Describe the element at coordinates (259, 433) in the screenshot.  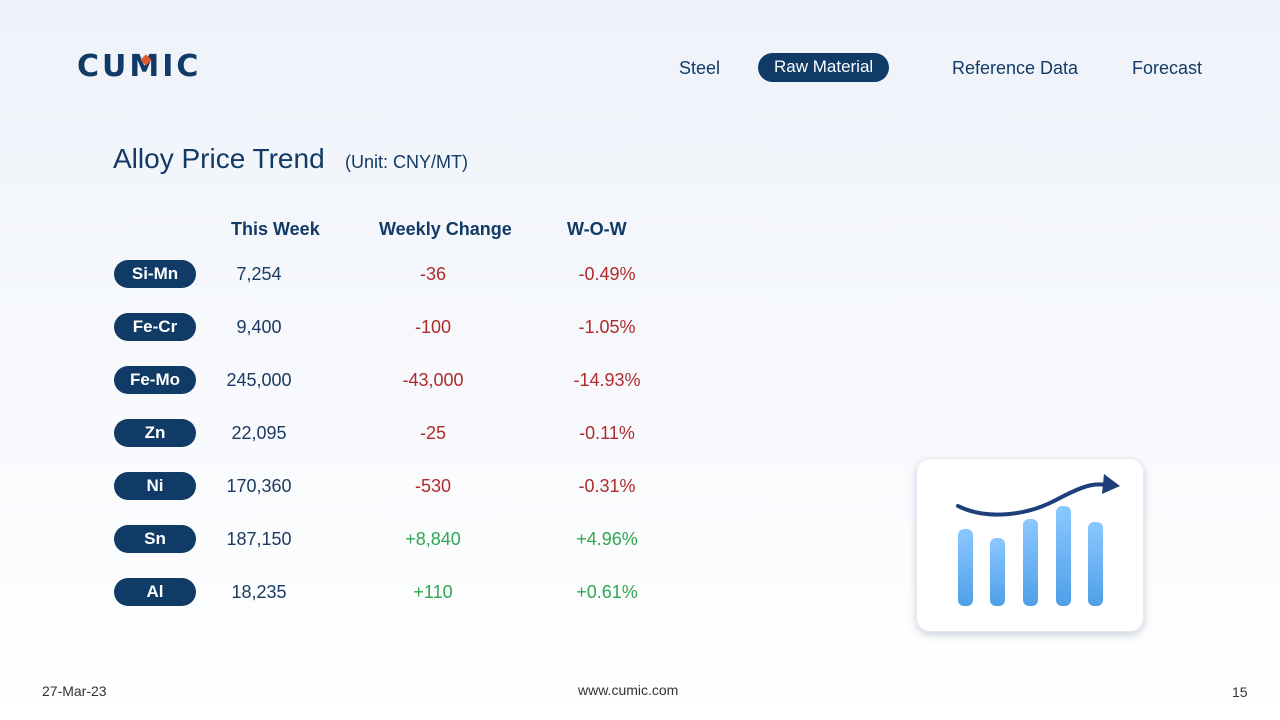
I see `this-week-value: 22,095` at that location.